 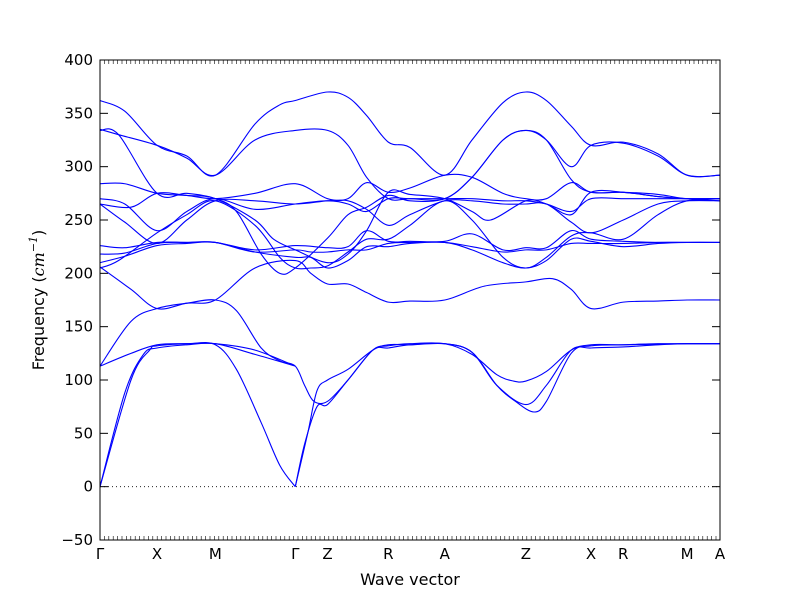 What do you see at coordinates (78, 380) in the screenshot?
I see `y-tick-label: 100` at bounding box center [78, 380].